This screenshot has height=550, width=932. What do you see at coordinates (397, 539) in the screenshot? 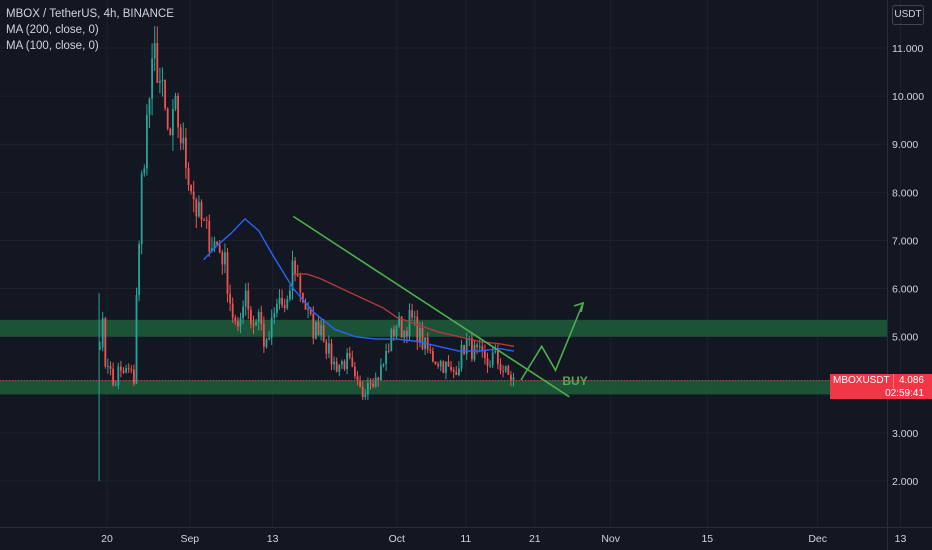
I see `x-tick-label: Oct` at bounding box center [397, 539].